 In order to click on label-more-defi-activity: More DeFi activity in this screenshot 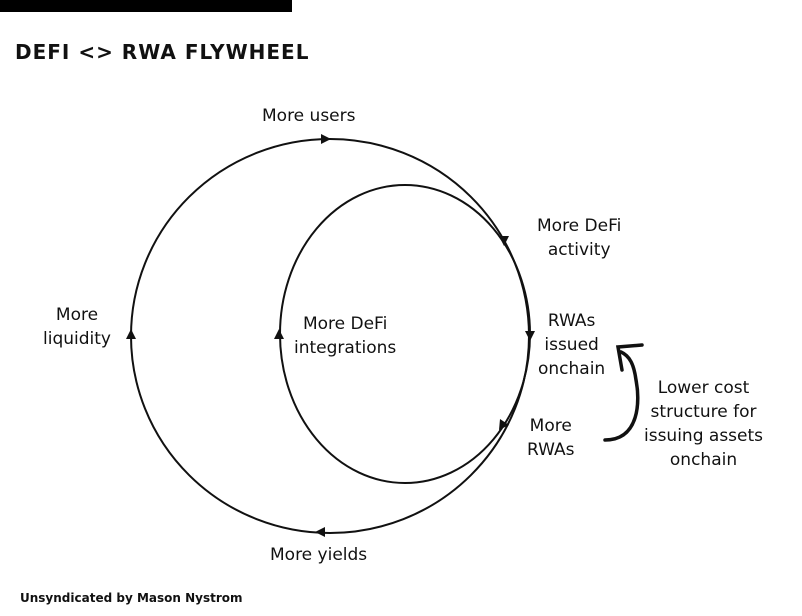, I will do `click(579, 238)`.